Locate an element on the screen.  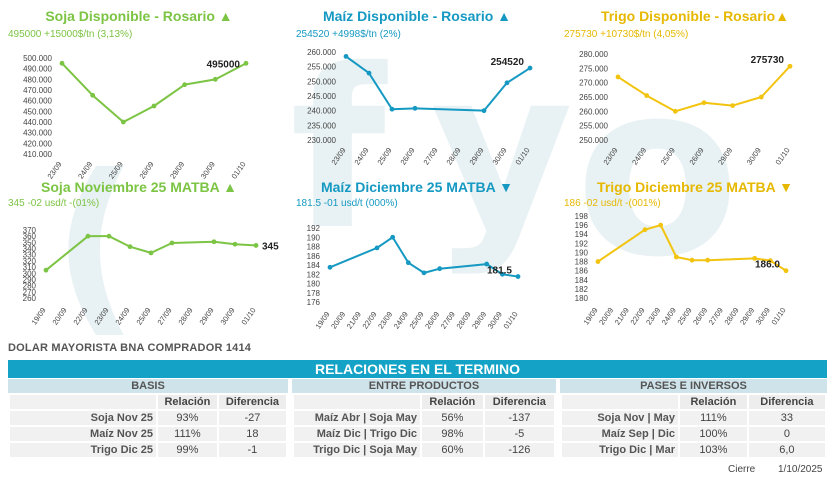
row-label: Soja Nov 25 is located at coordinates (83, 418).